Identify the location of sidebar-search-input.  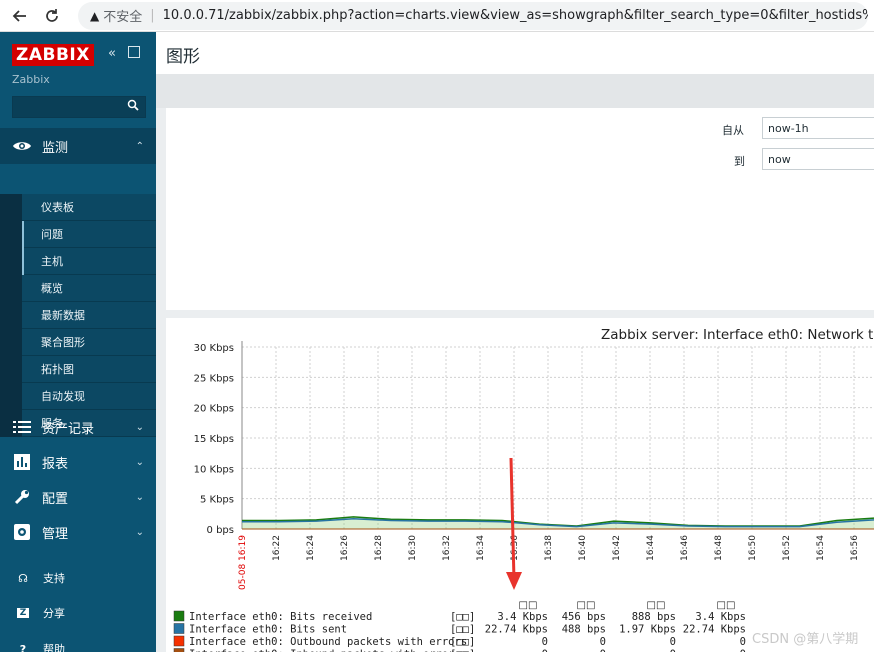
(79, 107).